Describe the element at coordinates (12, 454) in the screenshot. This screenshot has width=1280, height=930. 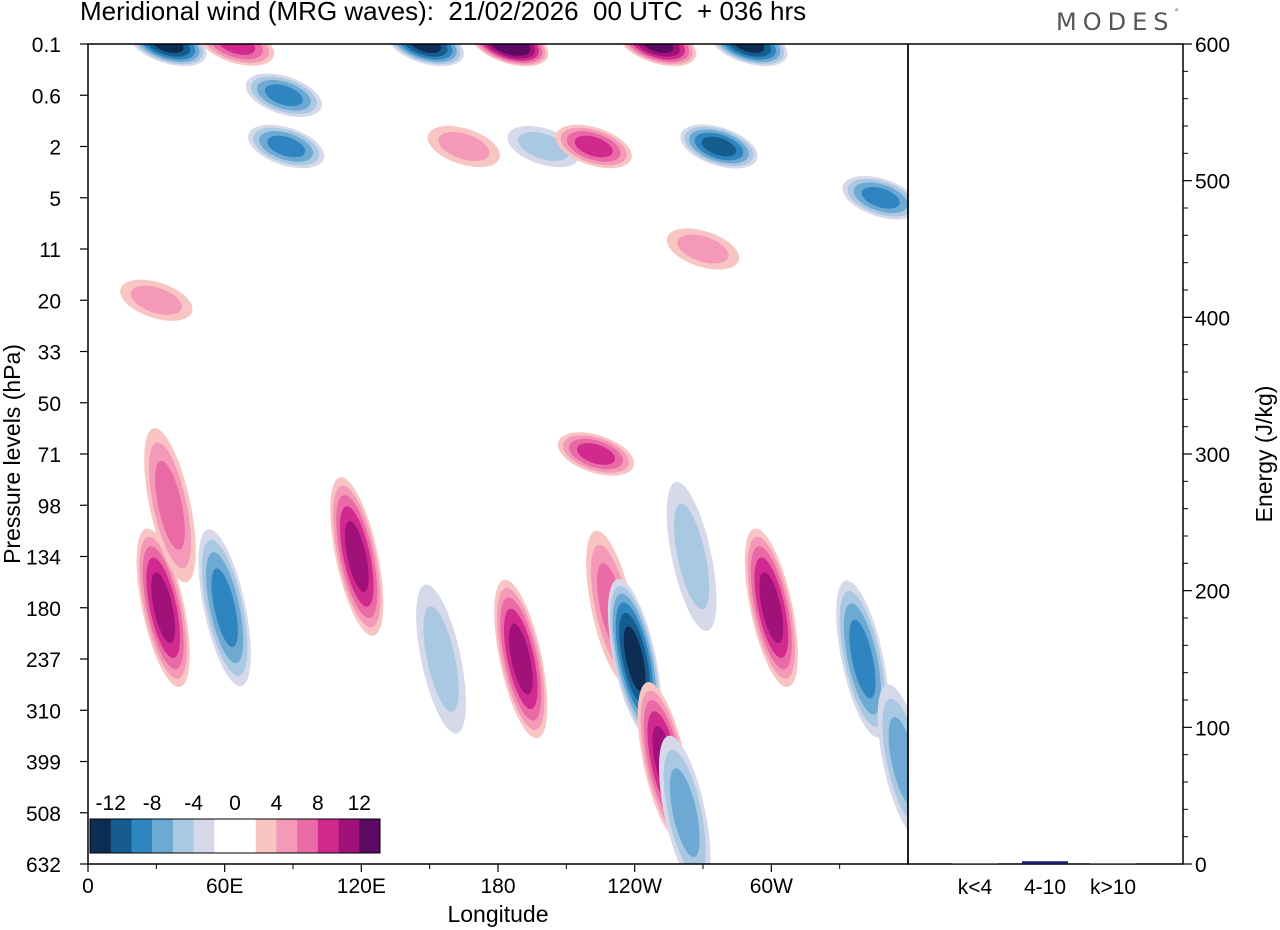
I see `y-axis-label: Pressure levels (hPa)` at that location.